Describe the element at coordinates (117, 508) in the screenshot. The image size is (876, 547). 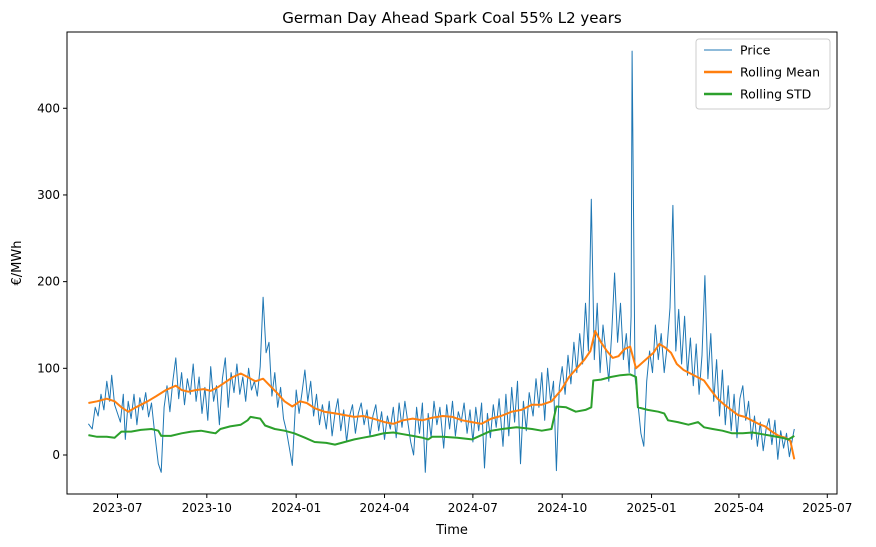
I see `x-tick-label: 2023-07` at that location.